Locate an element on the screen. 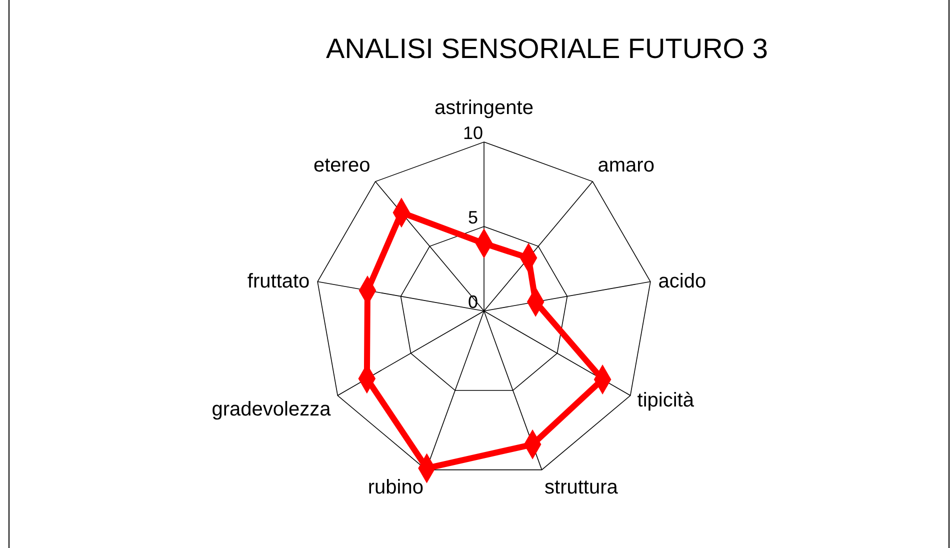 The image size is (950, 548). spoke-label: gradevolezza is located at coordinates (272, 409).